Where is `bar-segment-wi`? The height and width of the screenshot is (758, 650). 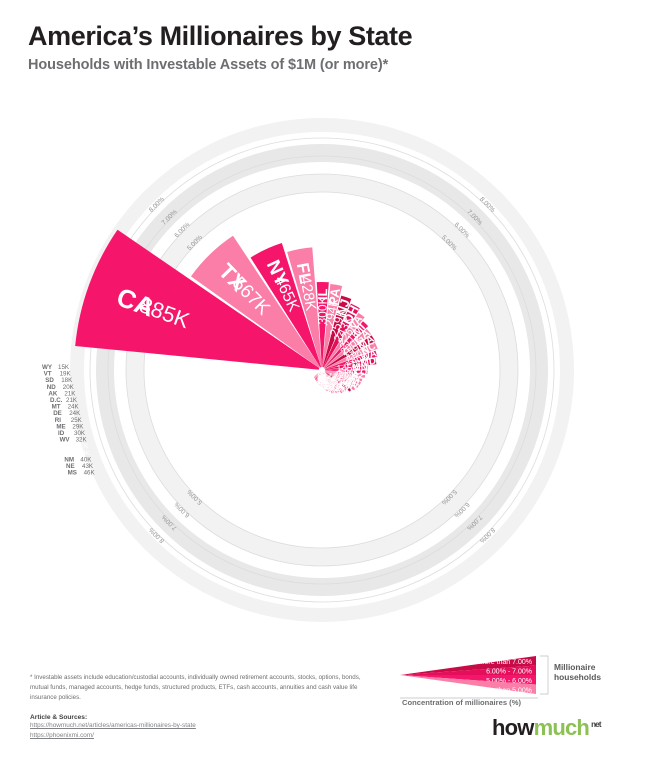 bar-segment-wi is located at coordinates (342, 377).